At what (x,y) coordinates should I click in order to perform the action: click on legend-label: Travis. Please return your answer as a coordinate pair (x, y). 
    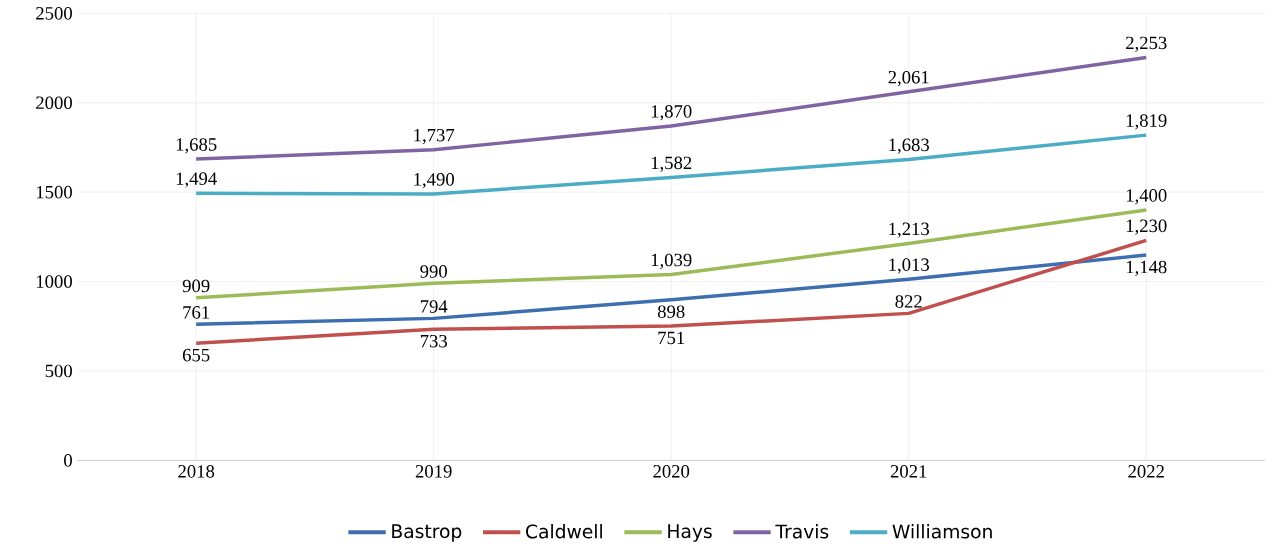
    Looking at the image, I should click on (802, 531).